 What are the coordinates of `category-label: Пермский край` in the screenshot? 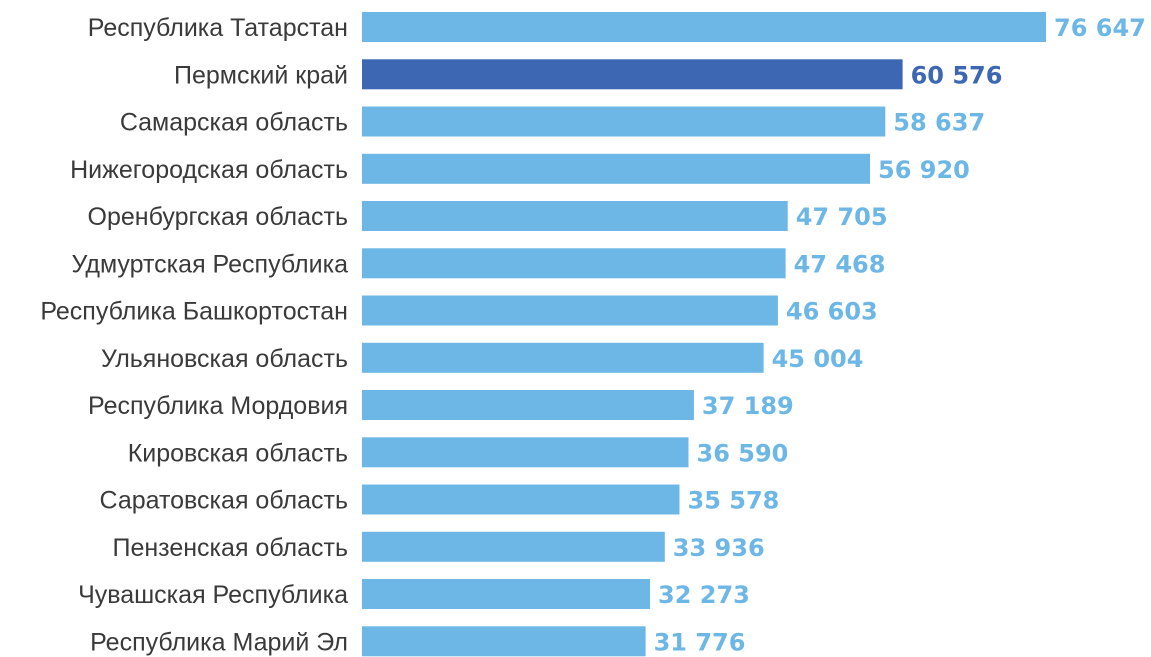 It's located at (261, 75).